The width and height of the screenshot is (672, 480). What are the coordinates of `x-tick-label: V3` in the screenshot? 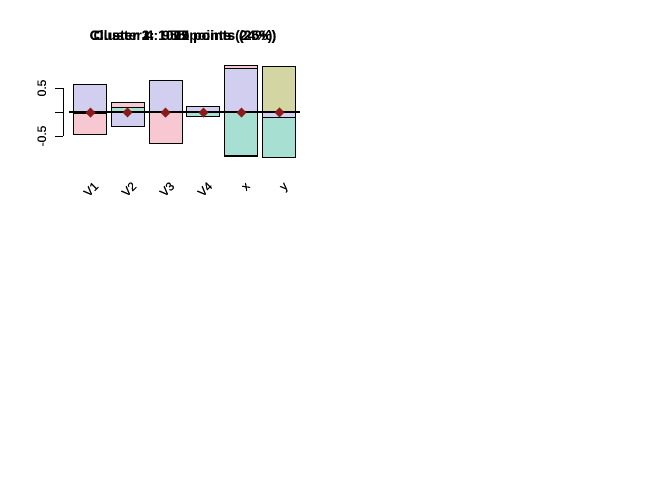 It's located at (167, 189).